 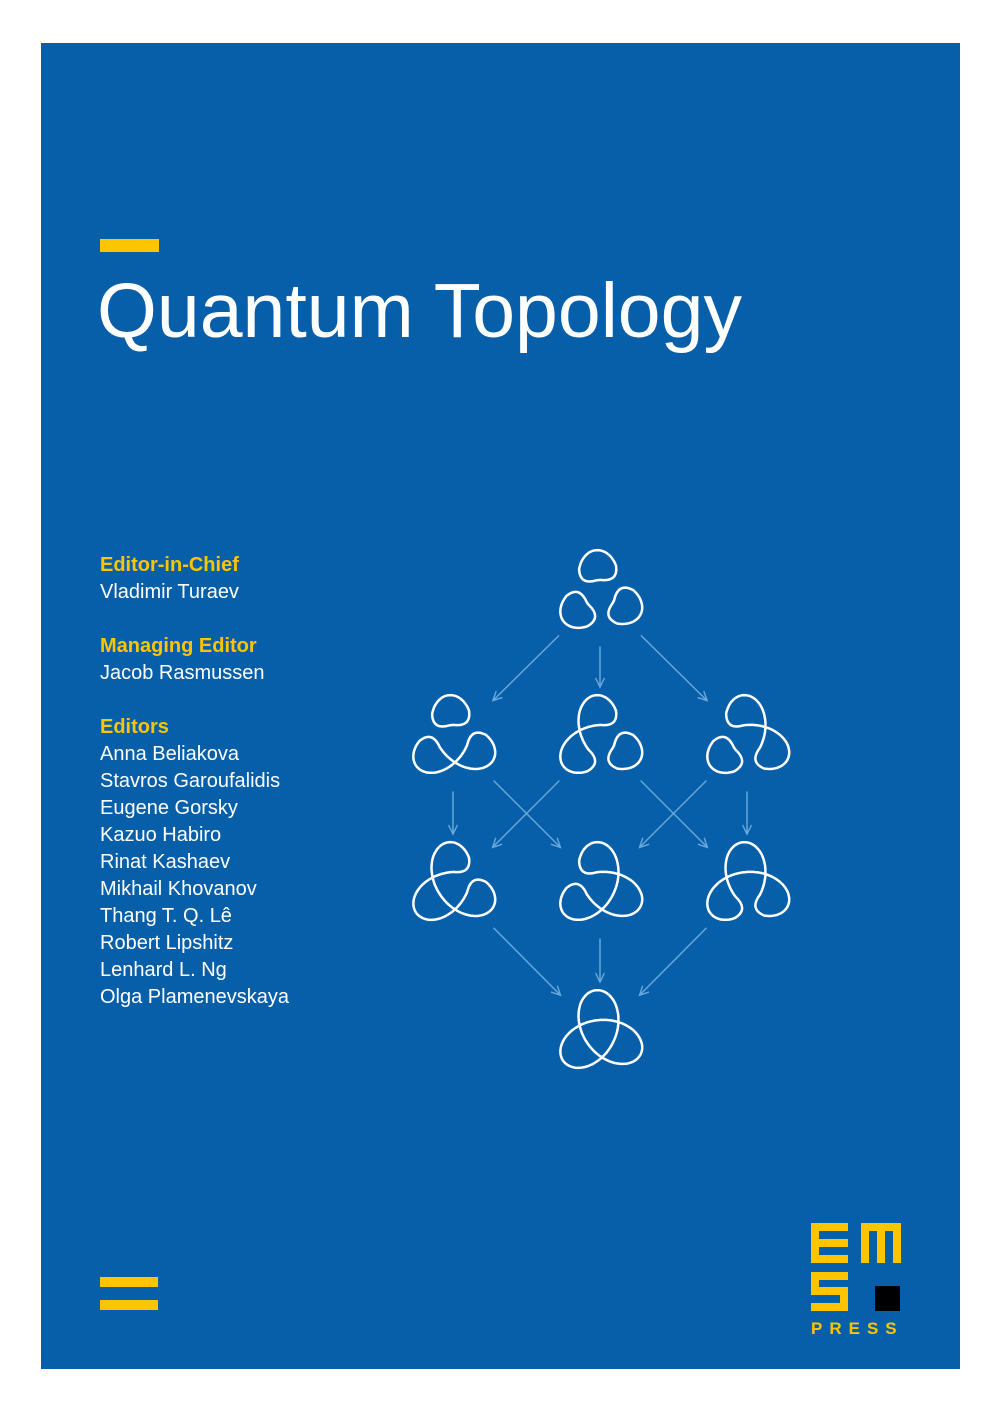 What do you see at coordinates (169, 565) in the screenshot?
I see `section-label: Editor-in-Chief` at bounding box center [169, 565].